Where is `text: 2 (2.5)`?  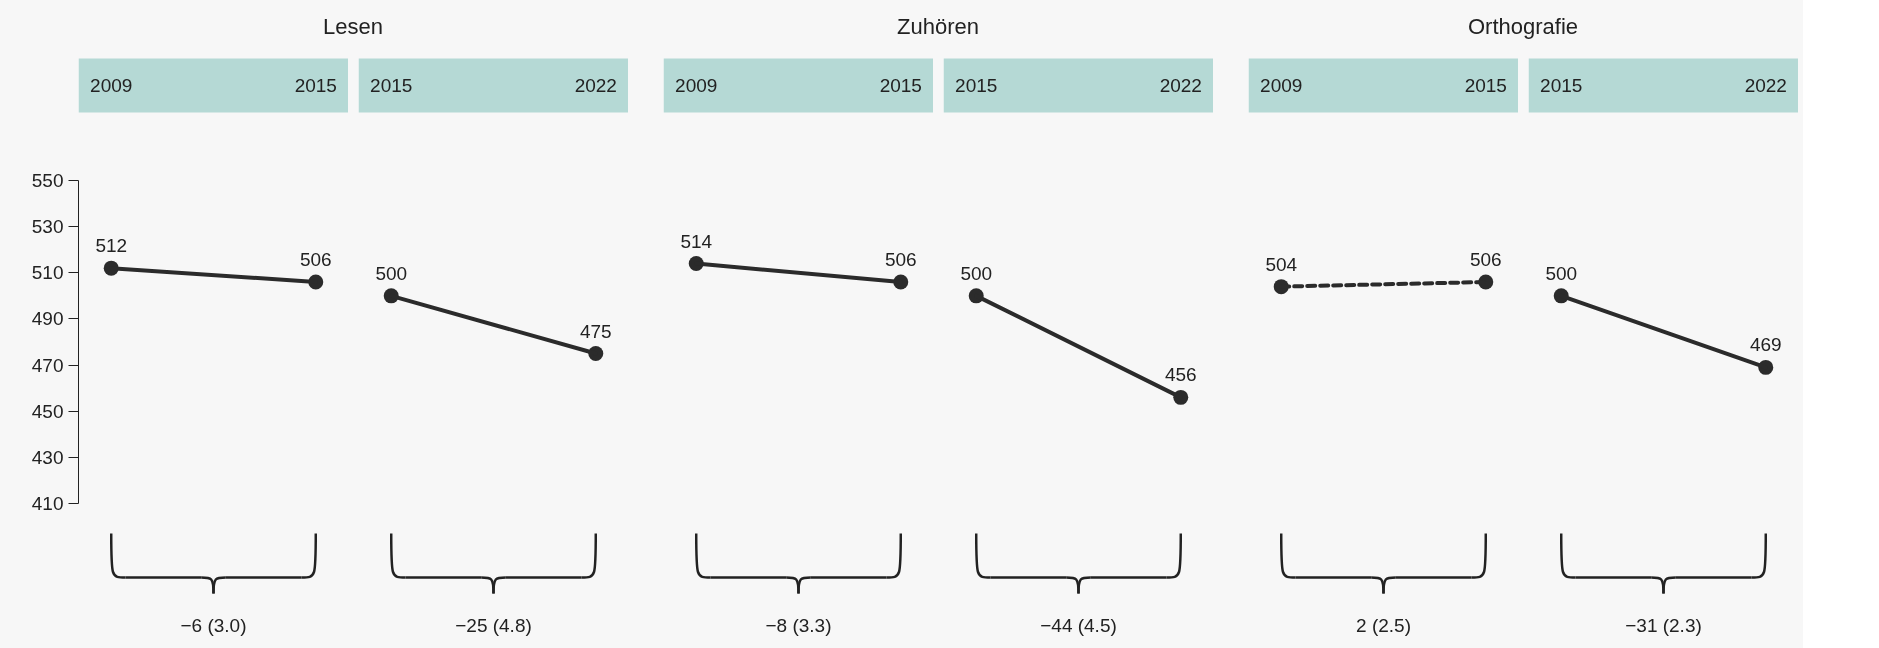 text: 2 (2.5) is located at coordinates (1383, 625).